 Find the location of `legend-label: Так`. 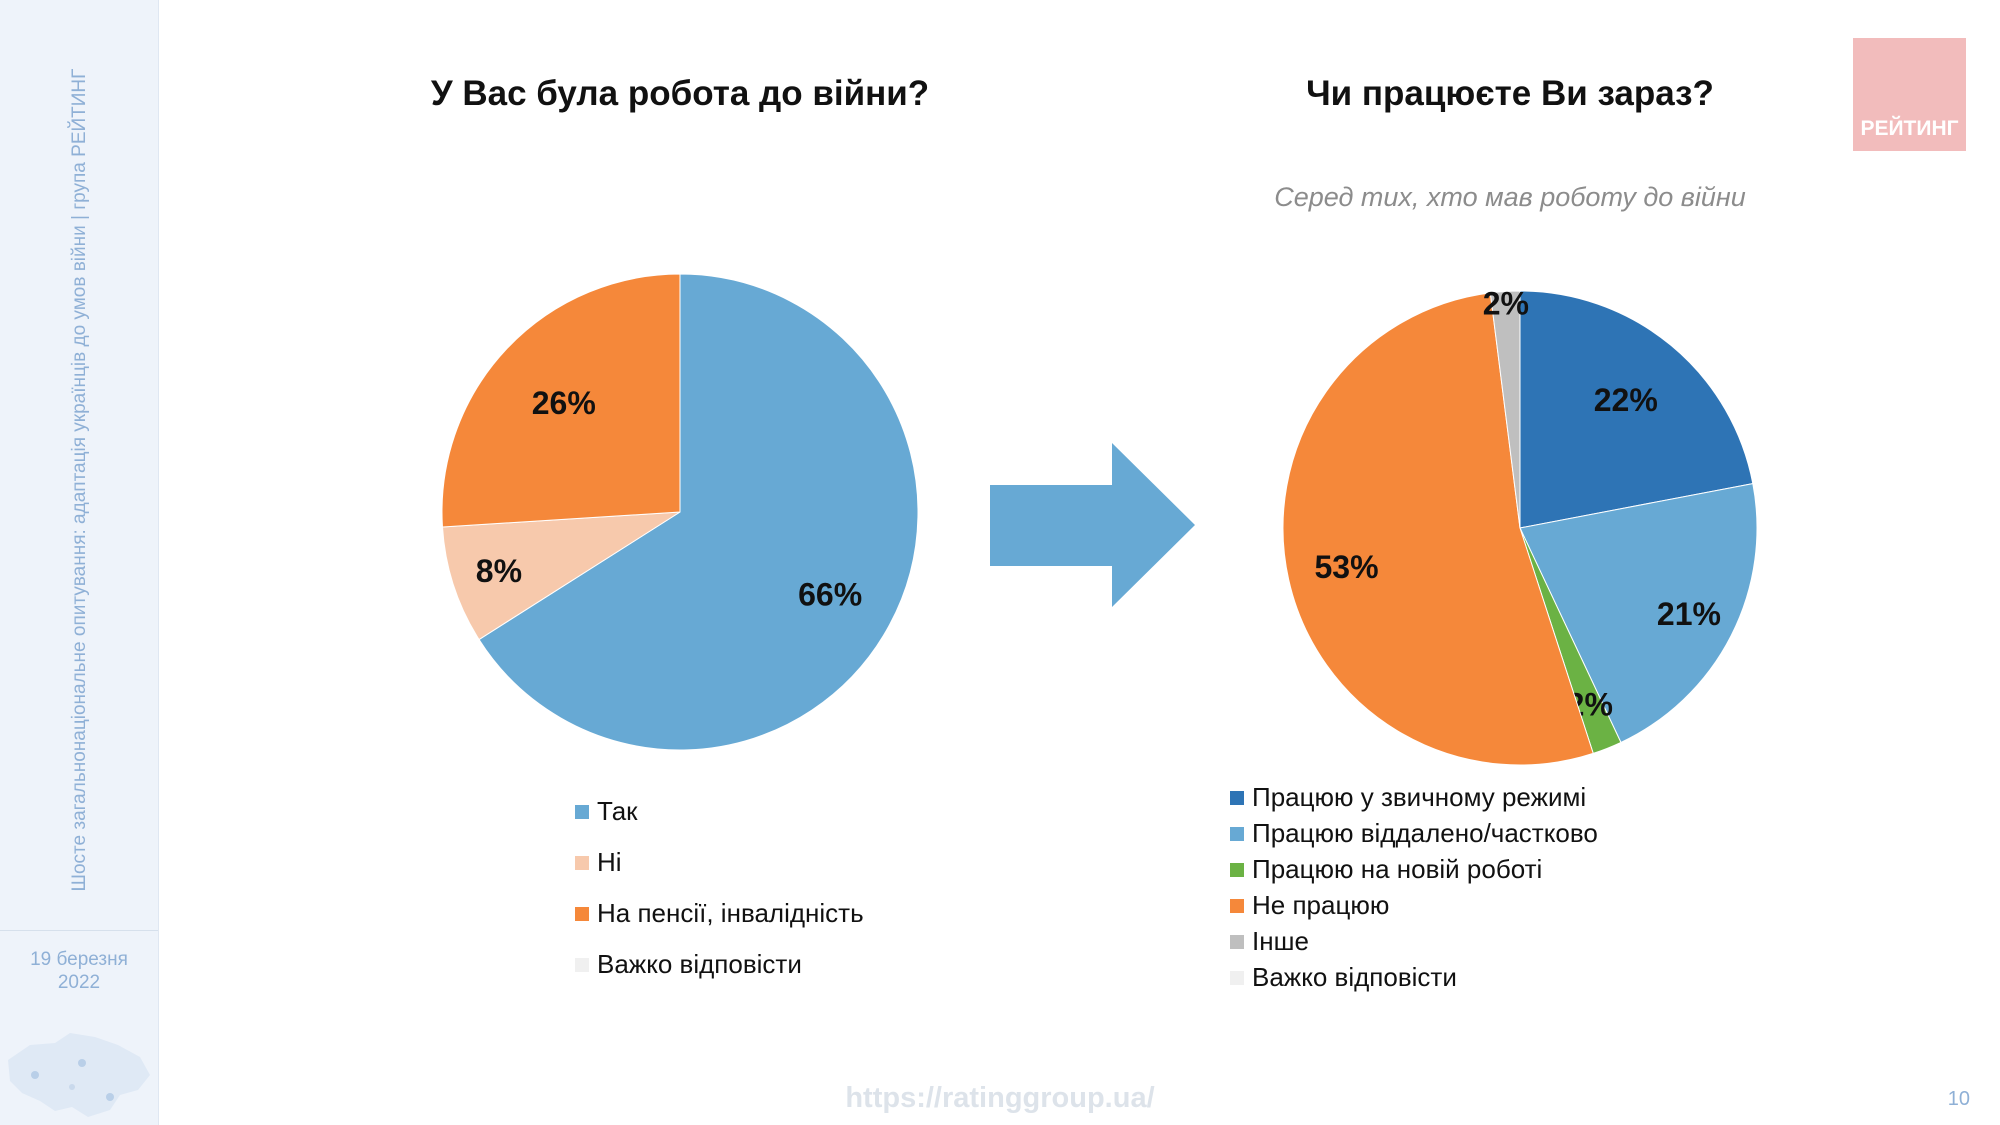

legend-label: Так is located at coordinates (617, 811).